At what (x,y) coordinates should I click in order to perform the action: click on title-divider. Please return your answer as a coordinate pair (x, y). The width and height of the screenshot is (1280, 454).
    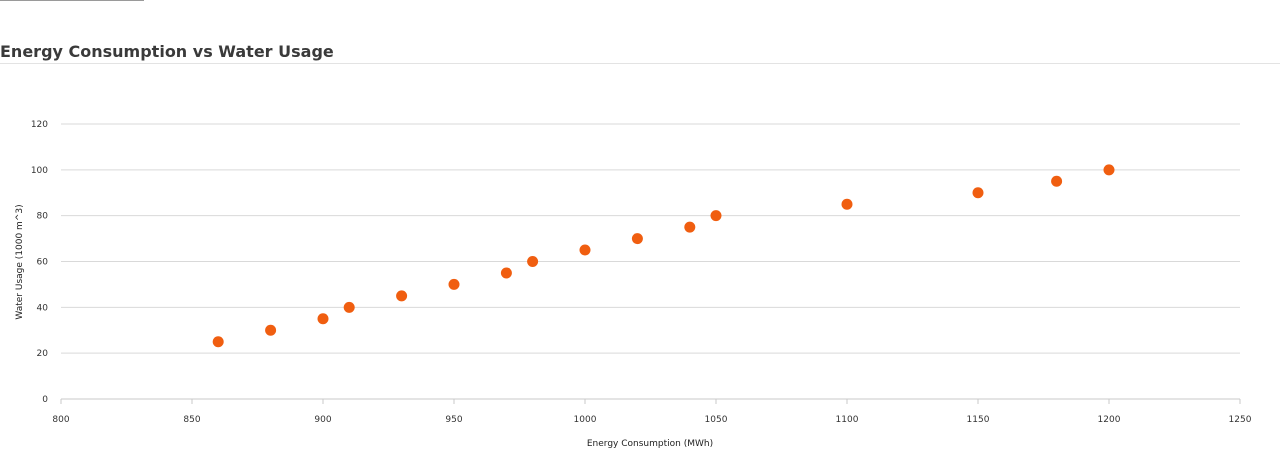
    Looking at the image, I should click on (640, 63).